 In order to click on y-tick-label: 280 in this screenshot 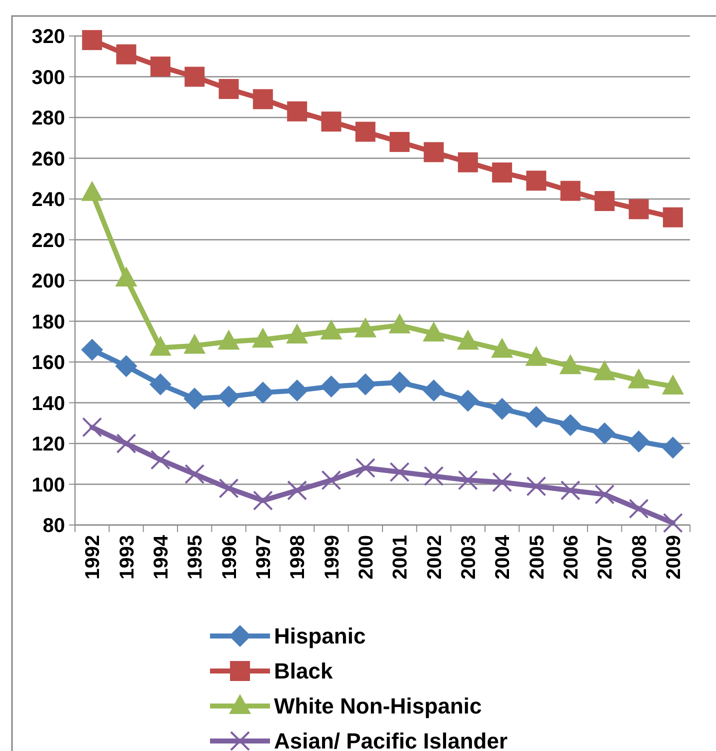, I will do `click(48, 119)`.